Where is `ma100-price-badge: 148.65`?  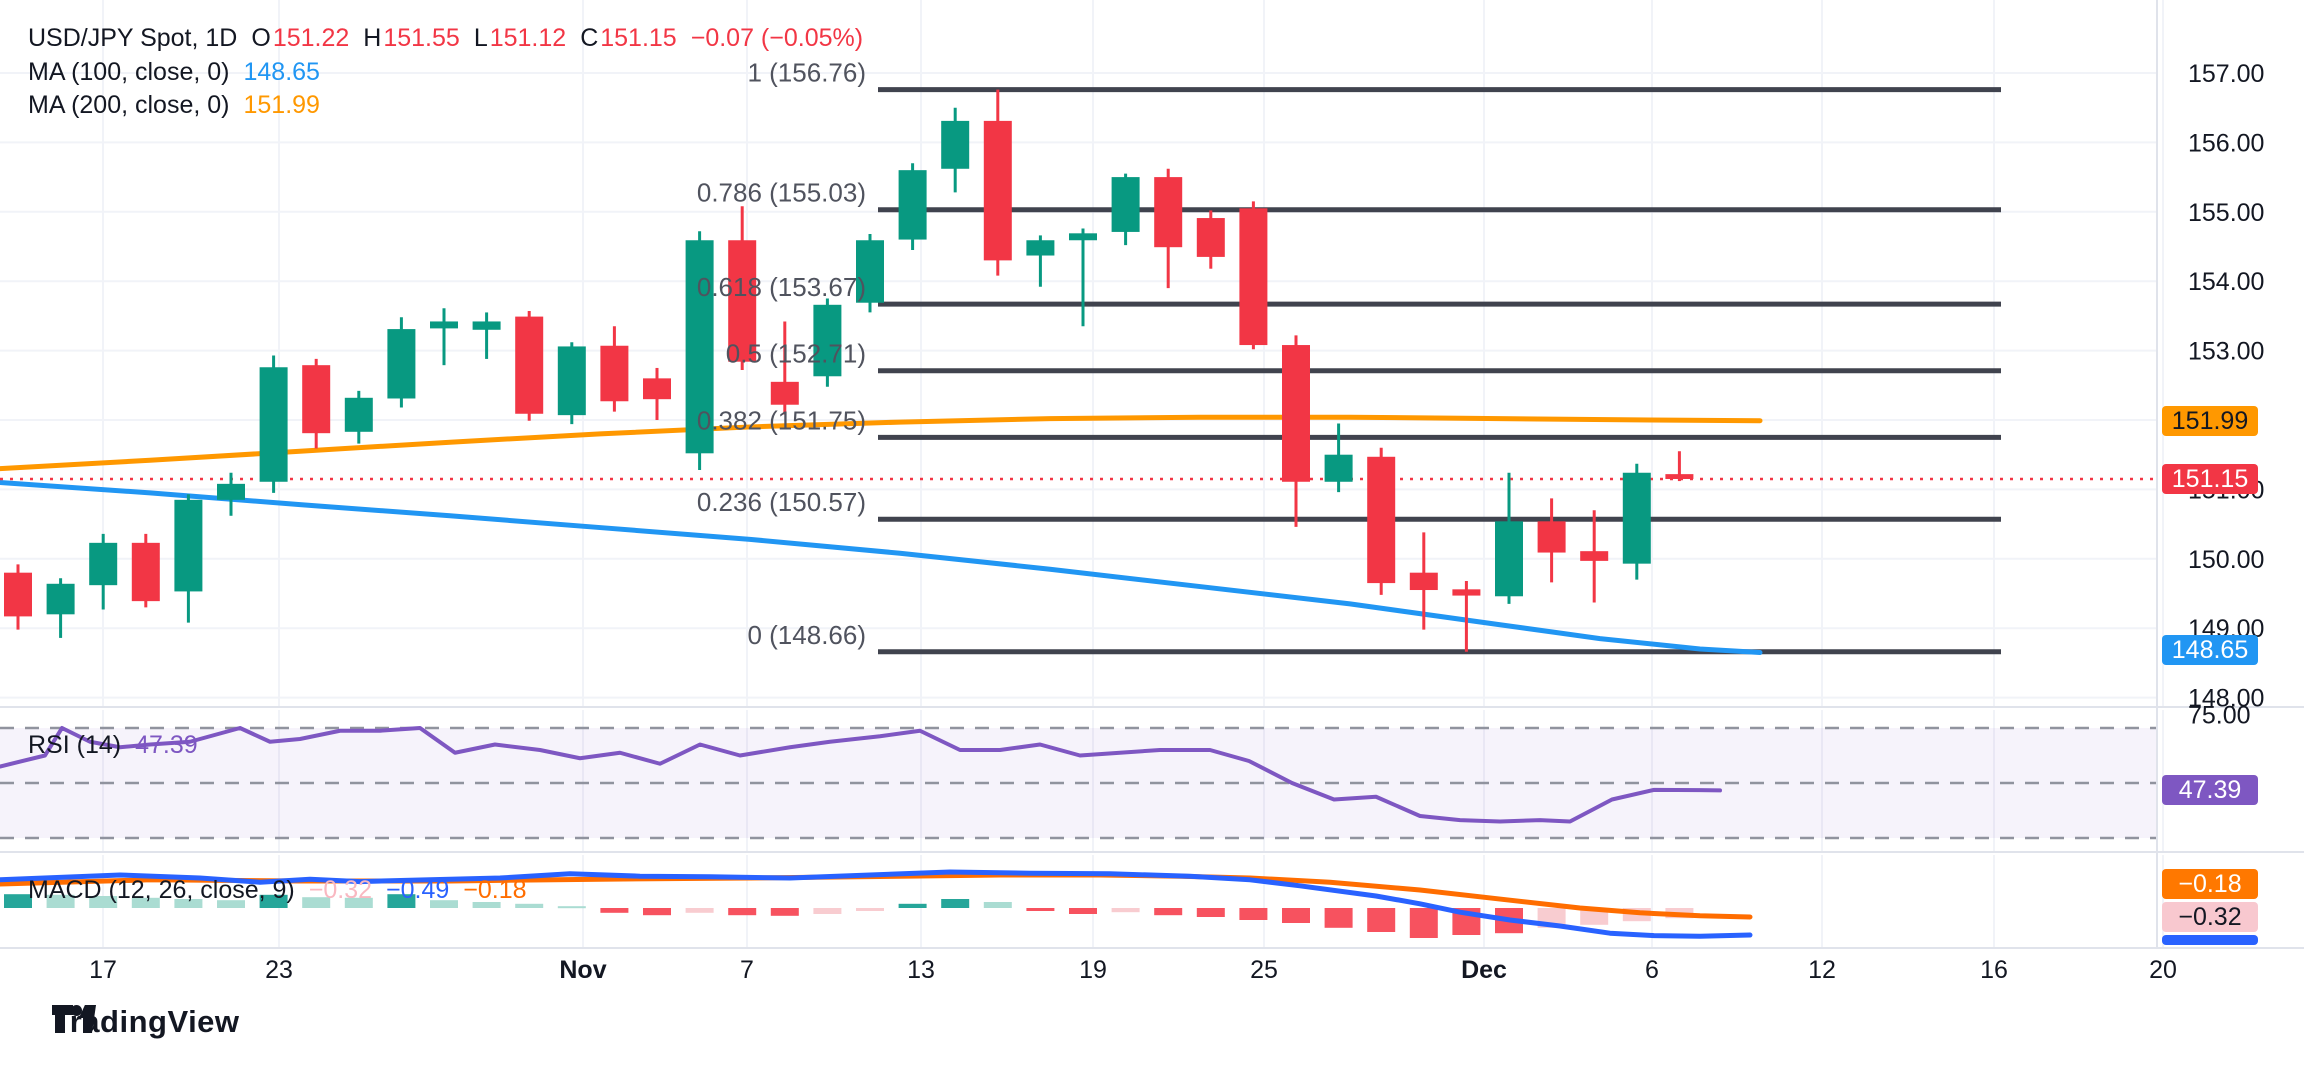 ma100-price-badge: 148.65 is located at coordinates (2210, 650).